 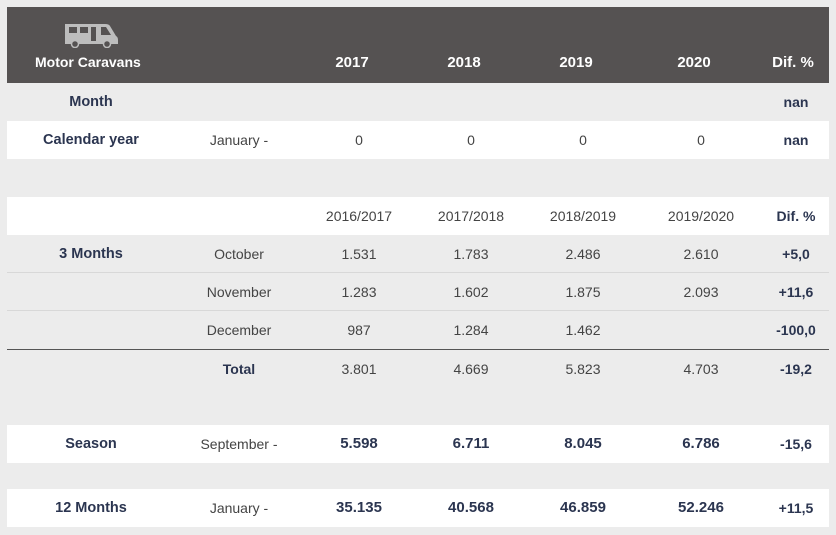 I want to click on table-title: Motor Caravans, so click(x=88, y=62).